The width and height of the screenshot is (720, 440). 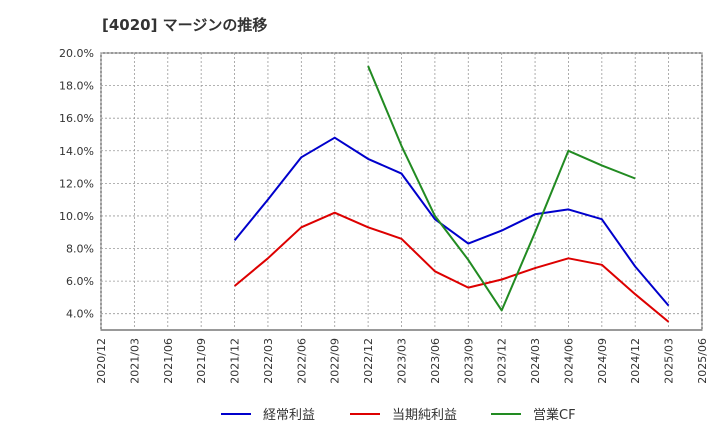 I want to click on x-tick-label: 2022/03, so click(x=268, y=361).